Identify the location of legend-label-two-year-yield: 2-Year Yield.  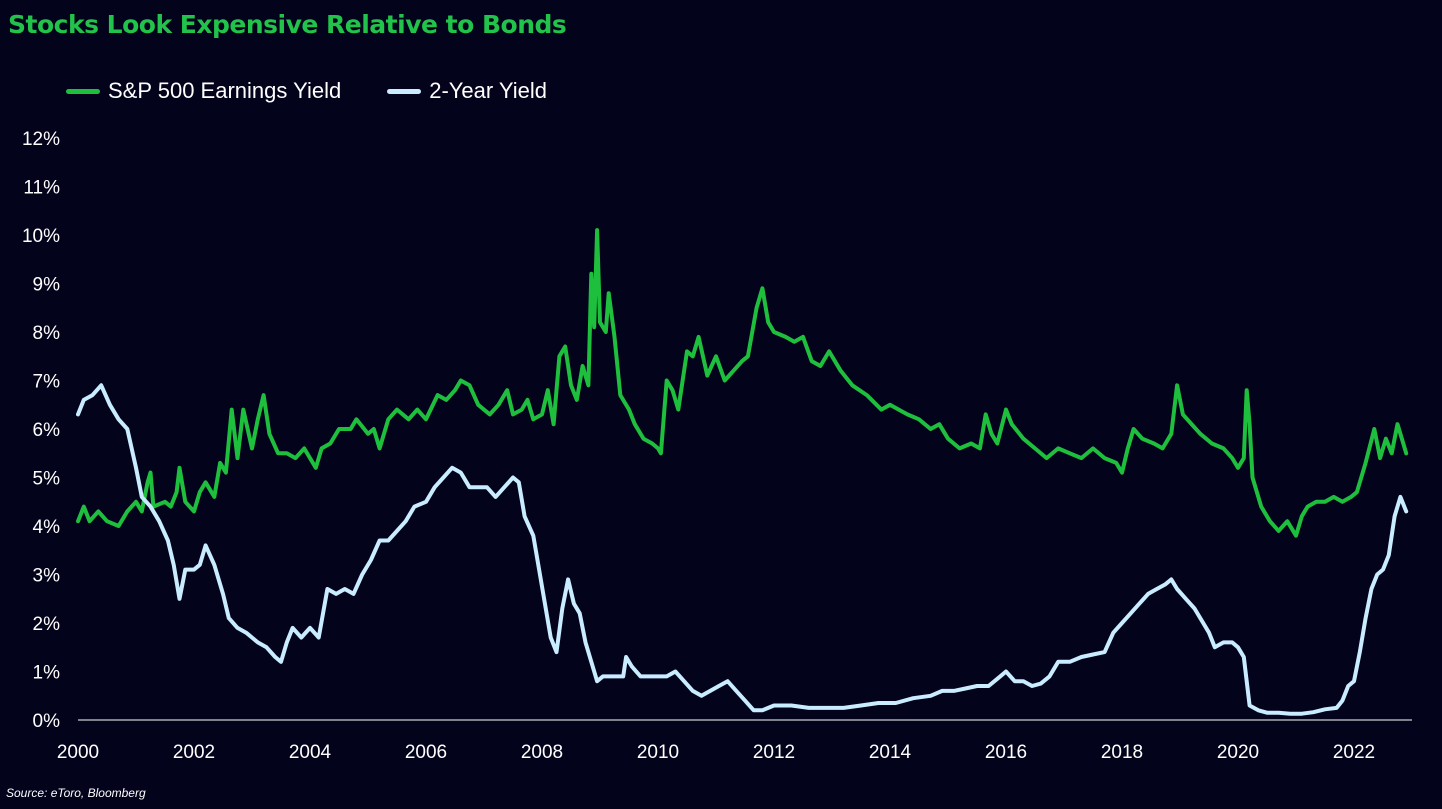
(488, 90).